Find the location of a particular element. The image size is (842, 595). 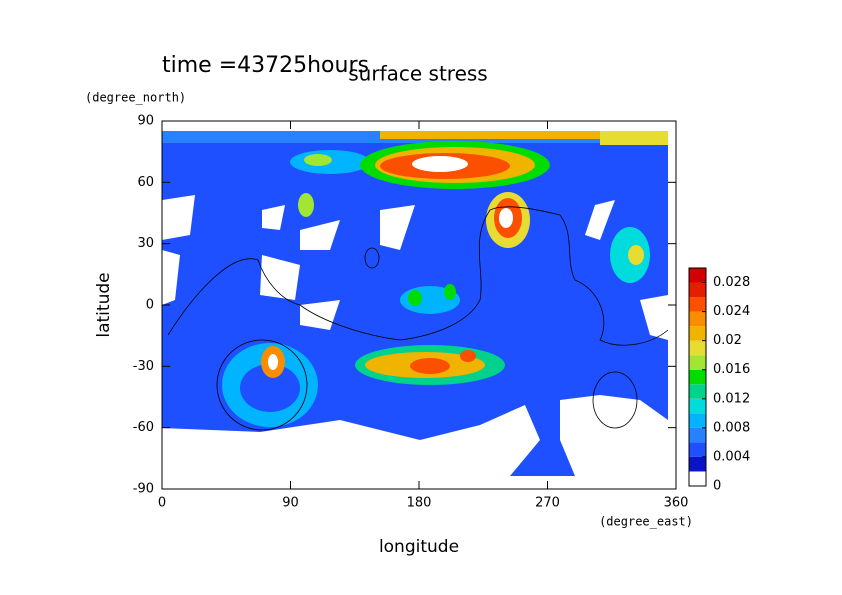

chart-title: surface stress is located at coordinates (417, 74).